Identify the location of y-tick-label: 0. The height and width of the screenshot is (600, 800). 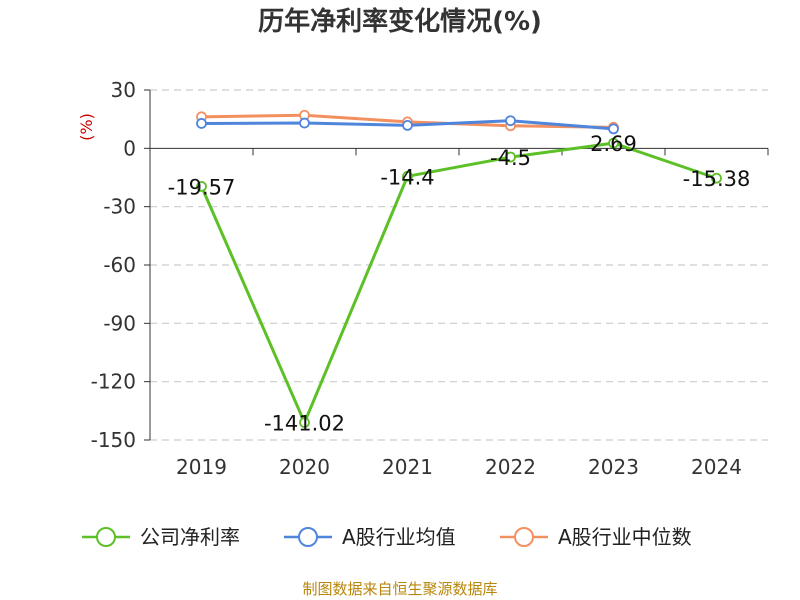
(129, 148).